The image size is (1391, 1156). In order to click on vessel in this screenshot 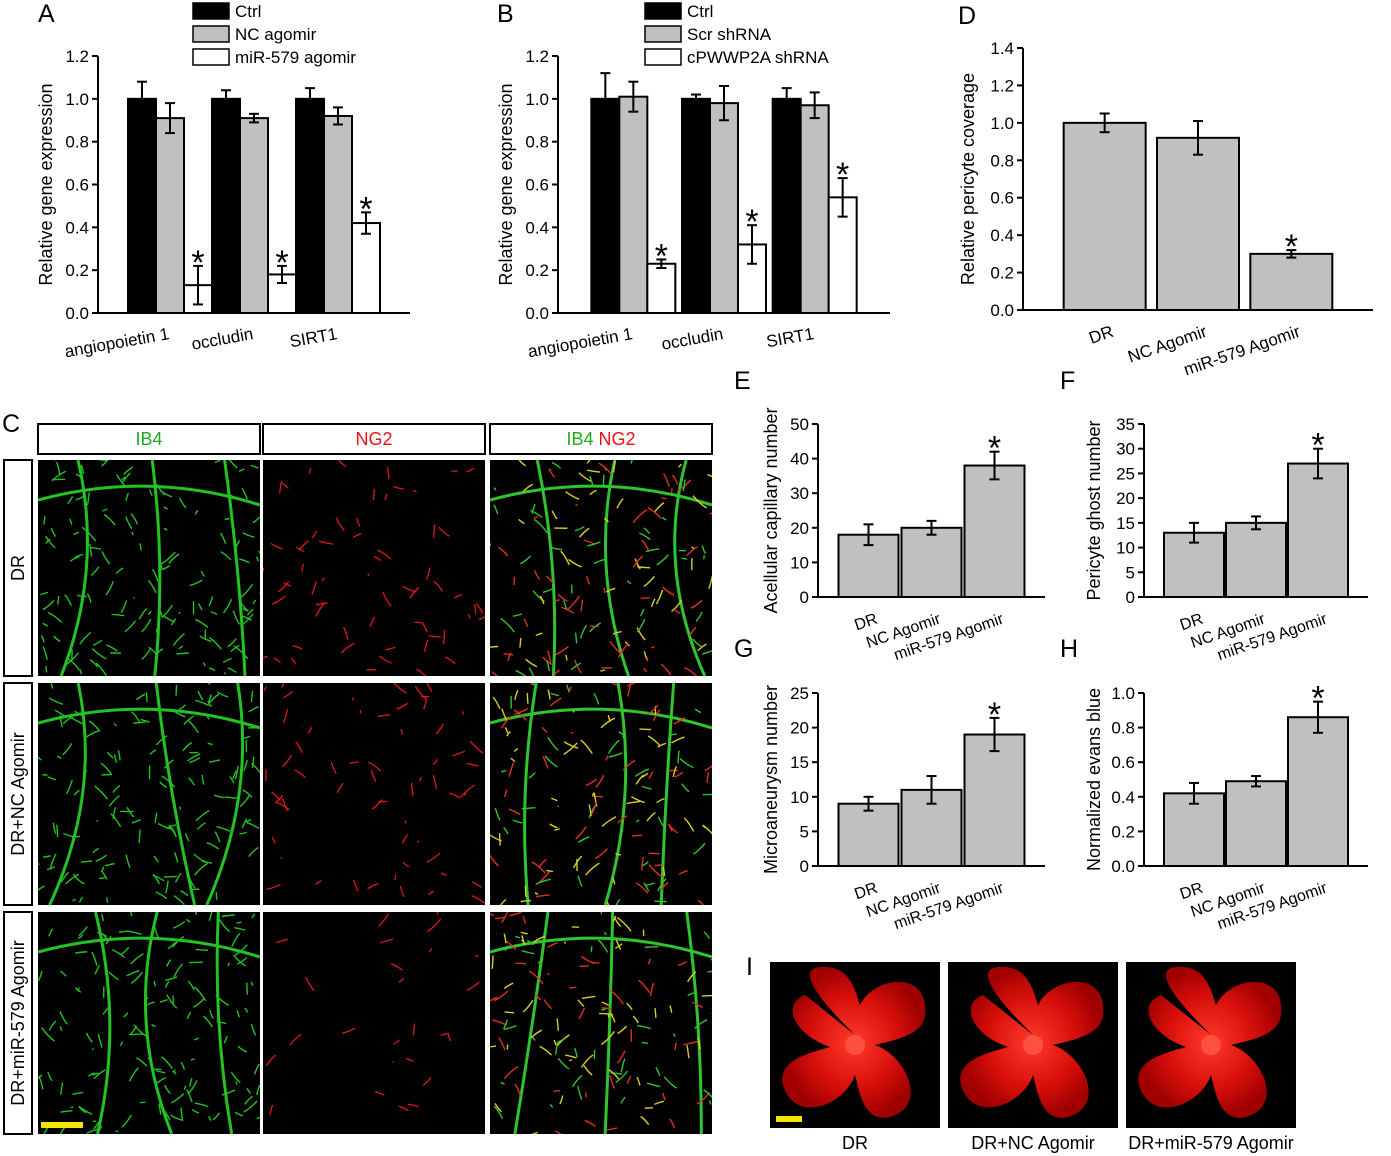, I will do `click(224, 1023)`.